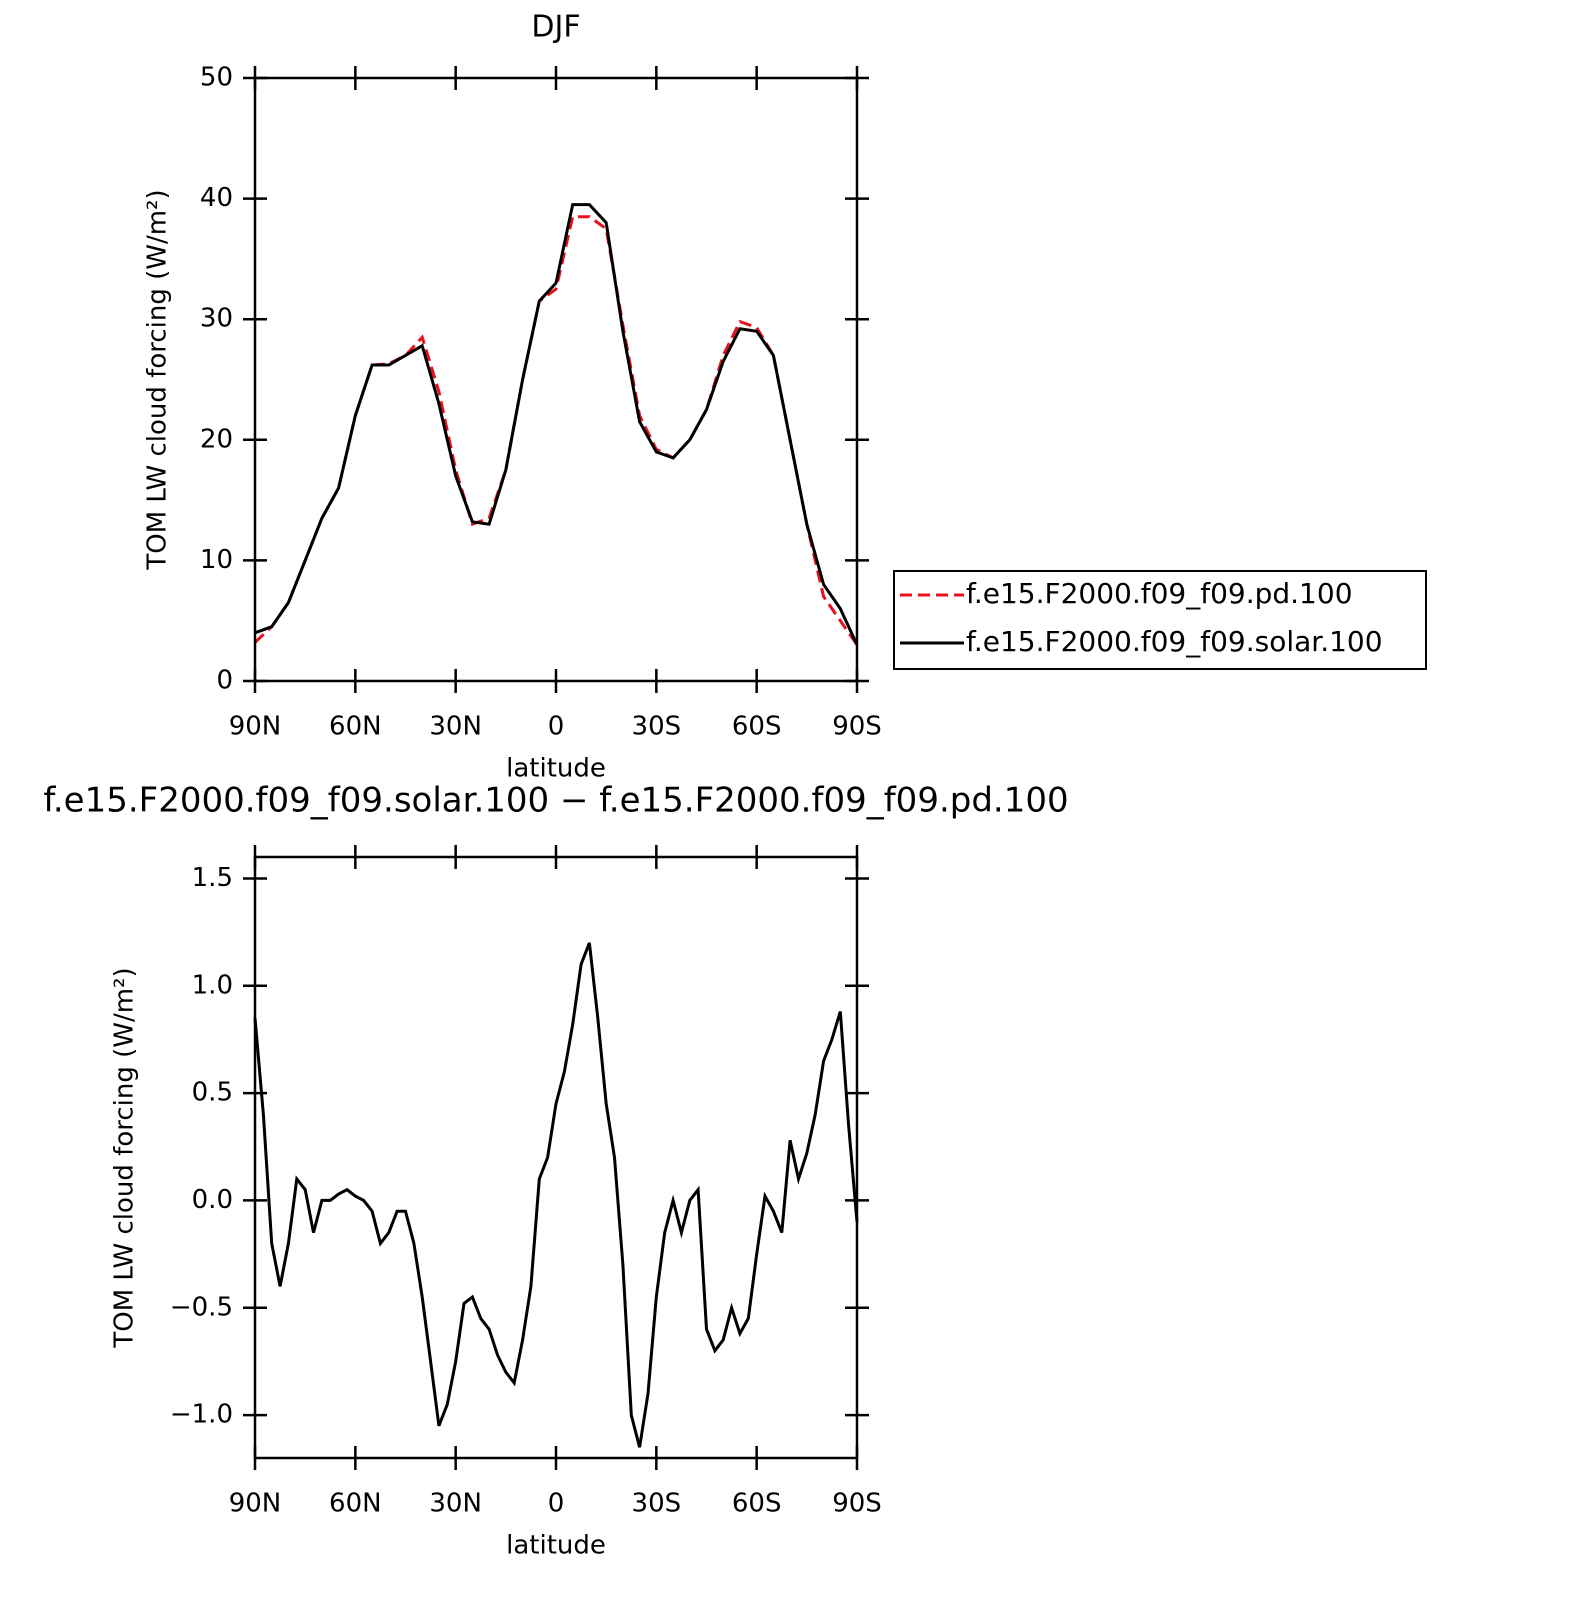 Image resolution: width=1580 pixels, height=1623 pixels. Describe the element at coordinates (212, 878) in the screenshot. I see `y-tick-label: 1.5` at that location.